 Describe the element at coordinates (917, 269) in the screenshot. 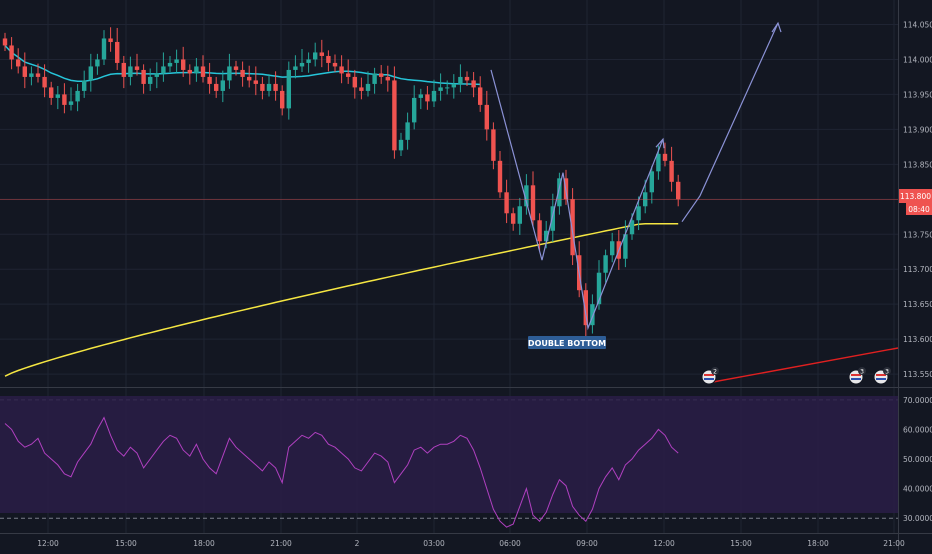

I see `price-tick-label: 113.700` at that location.